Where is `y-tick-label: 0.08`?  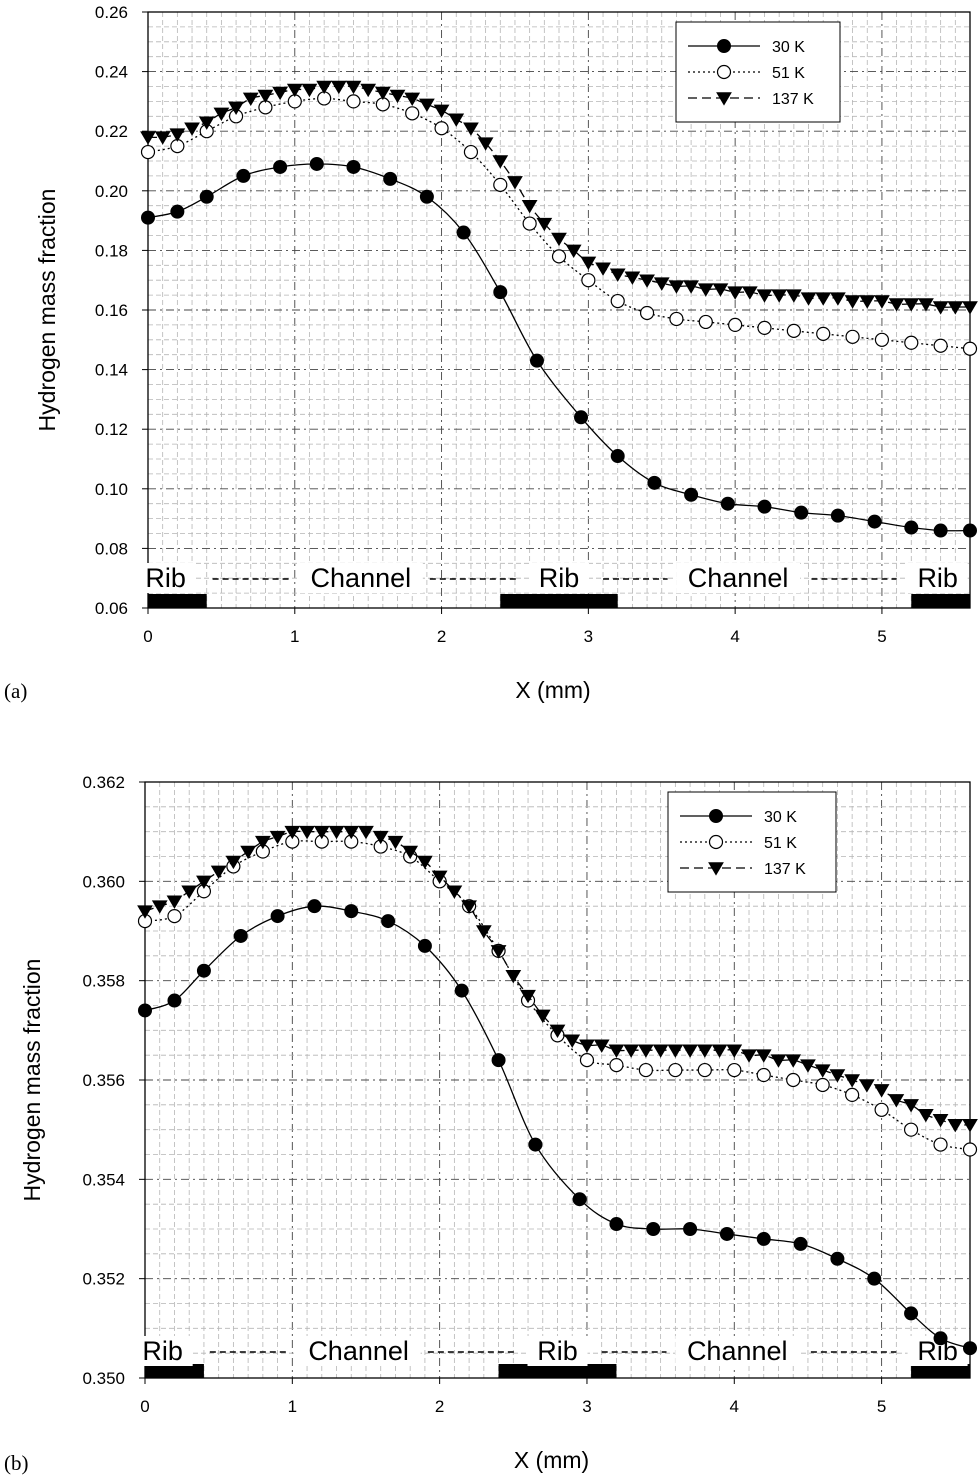 y-tick-label: 0.08 is located at coordinates (111, 548).